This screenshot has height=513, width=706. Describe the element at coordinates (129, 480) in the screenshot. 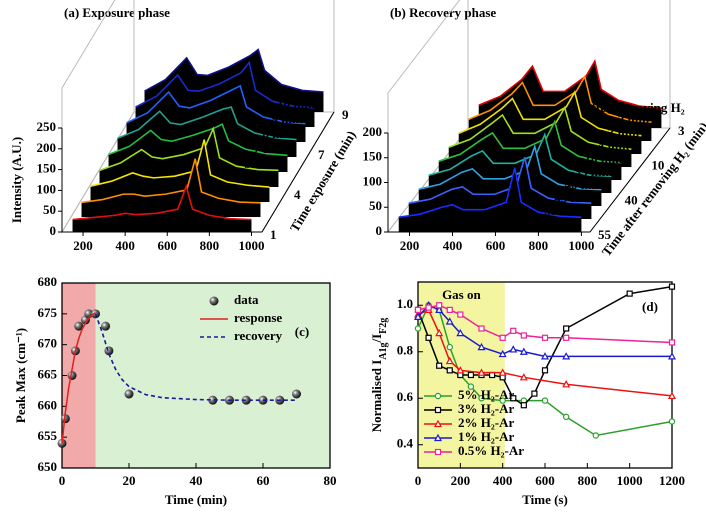

I see `x-tick-label: 20` at that location.